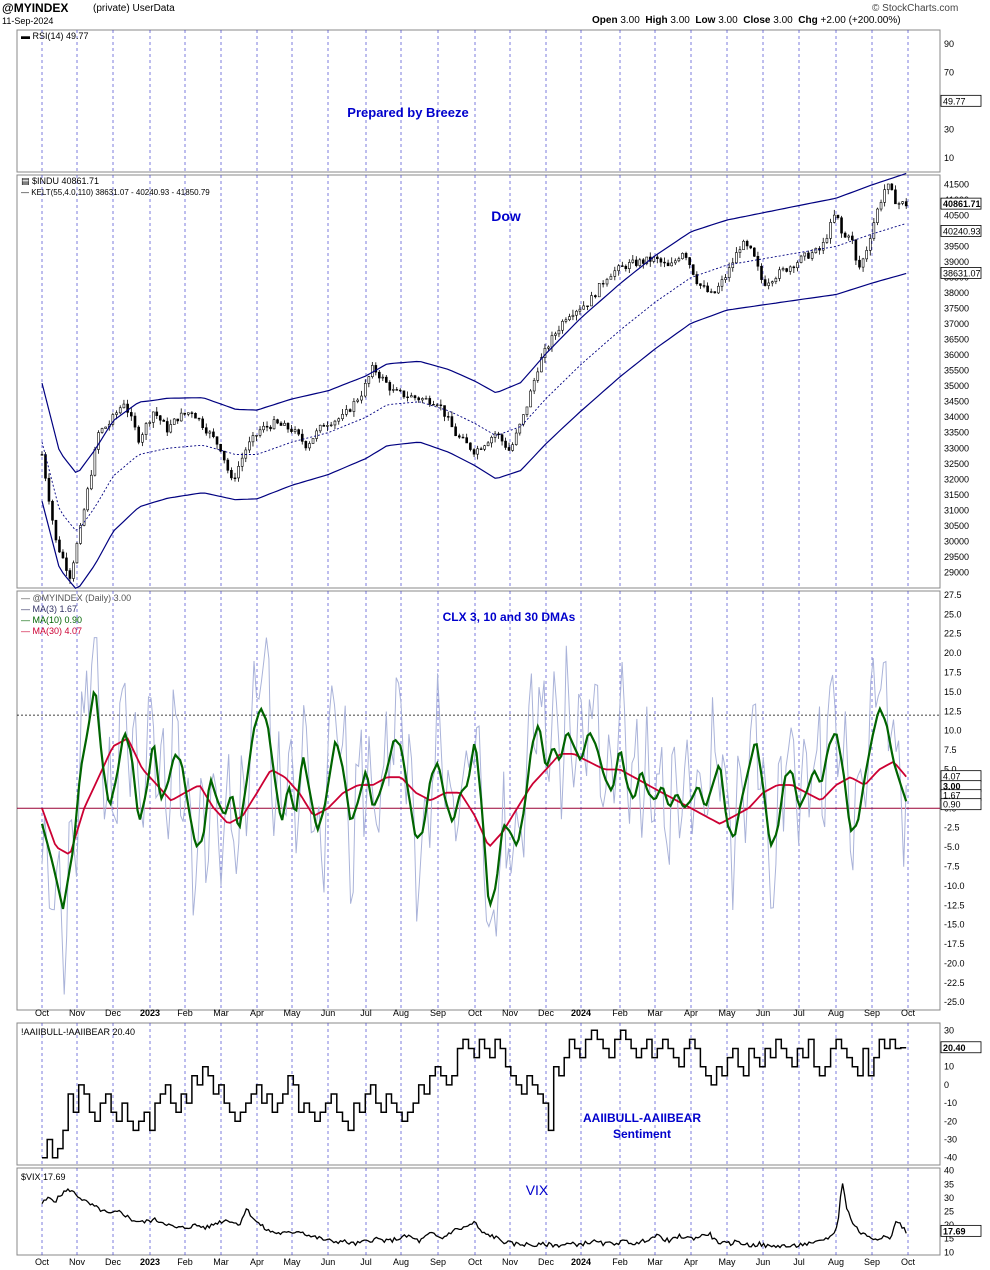  What do you see at coordinates (954, 1231) in the screenshot?
I see `value-label-text: 17.69` at bounding box center [954, 1231].